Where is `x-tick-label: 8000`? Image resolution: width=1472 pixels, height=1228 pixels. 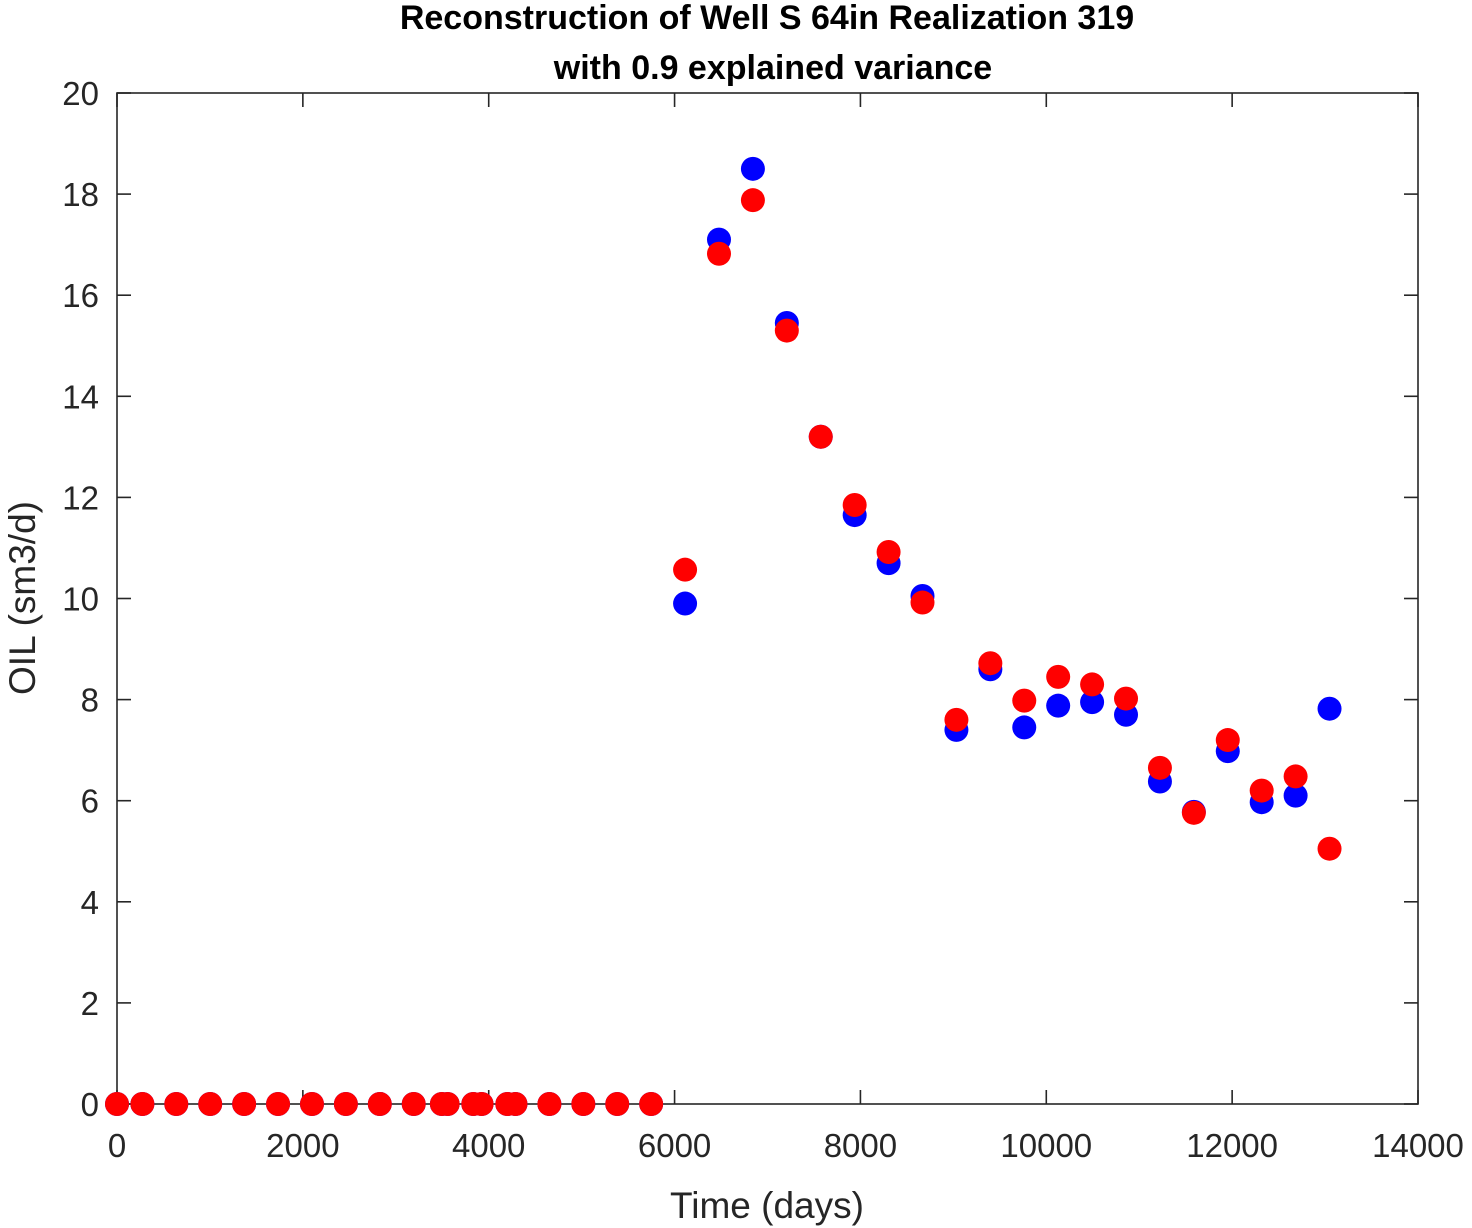 x-tick-label: 8000 is located at coordinates (860, 1145).